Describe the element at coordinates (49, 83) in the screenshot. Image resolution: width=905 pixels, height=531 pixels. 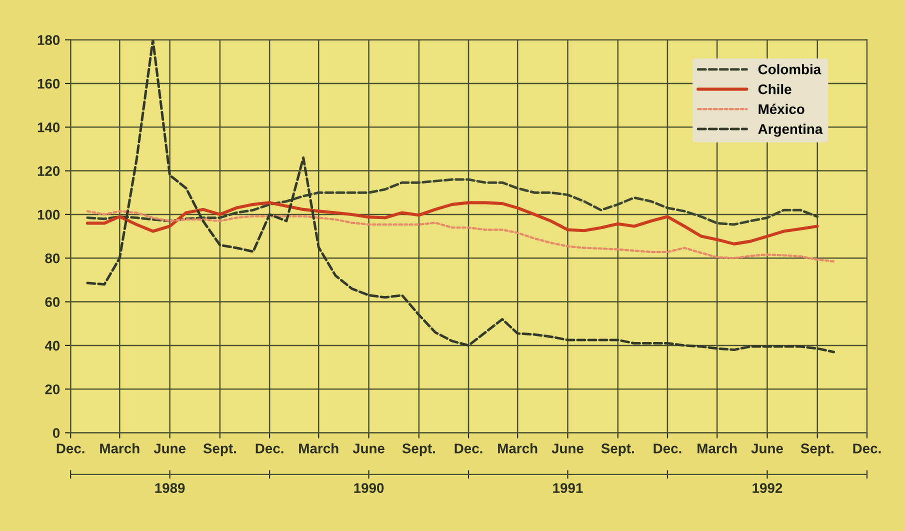
I see `y-tick-label: 160` at that location.